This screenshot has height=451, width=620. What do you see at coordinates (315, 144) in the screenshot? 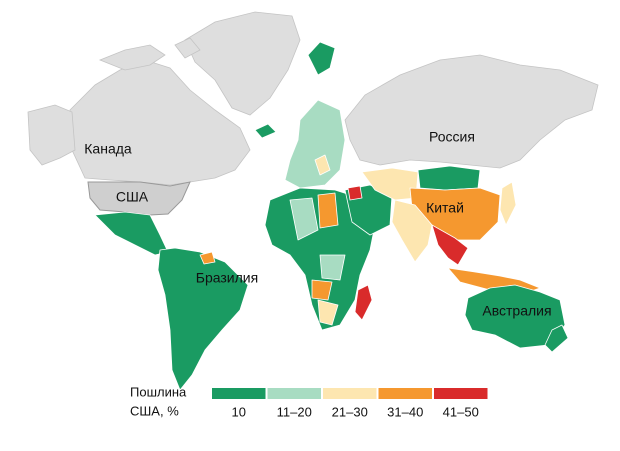
I see `europe` at bounding box center [315, 144].